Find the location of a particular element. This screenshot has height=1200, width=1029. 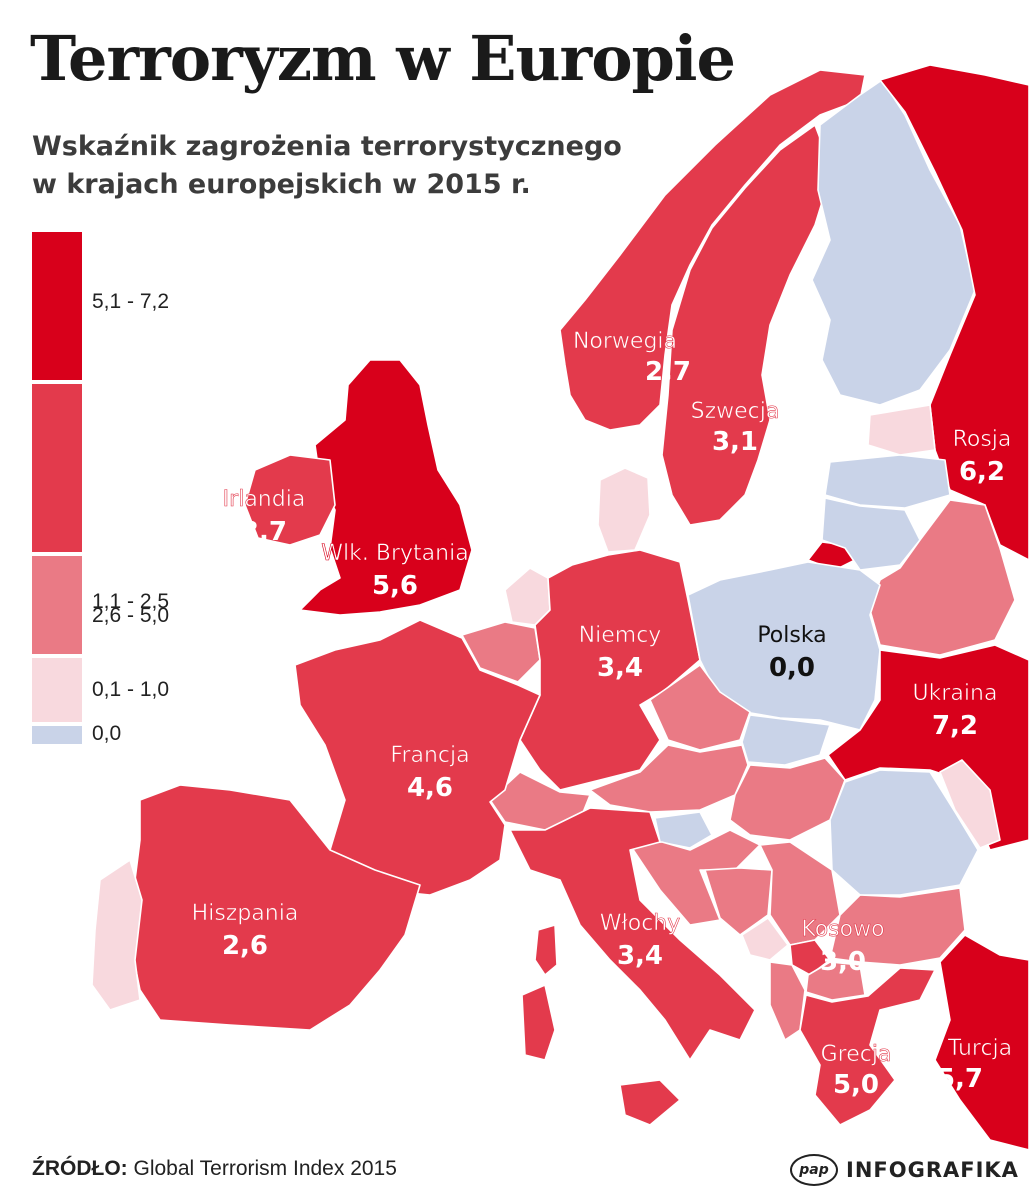

country-name-label: Norwegia is located at coordinates (625, 341).